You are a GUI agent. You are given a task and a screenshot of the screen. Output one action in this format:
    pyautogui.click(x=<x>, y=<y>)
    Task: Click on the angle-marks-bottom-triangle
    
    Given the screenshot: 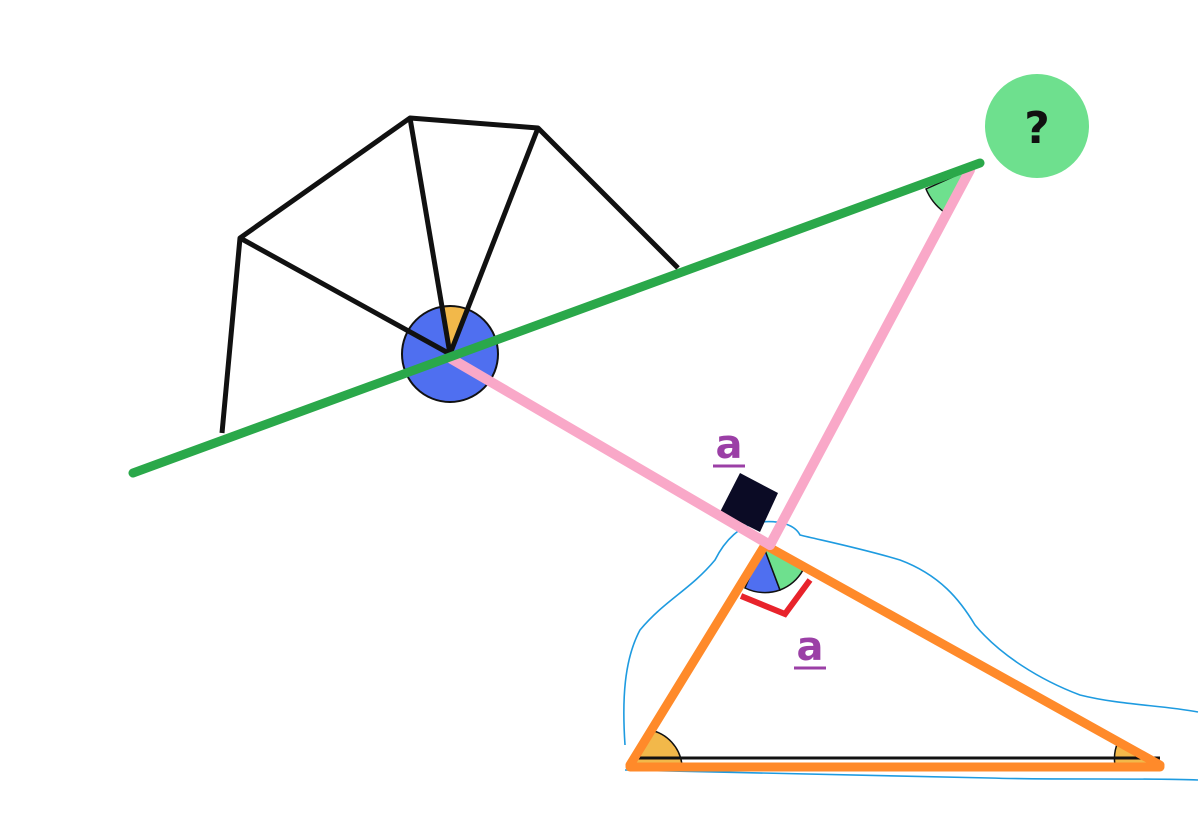 What is the action you would take?
    pyautogui.click(x=894, y=654)
    